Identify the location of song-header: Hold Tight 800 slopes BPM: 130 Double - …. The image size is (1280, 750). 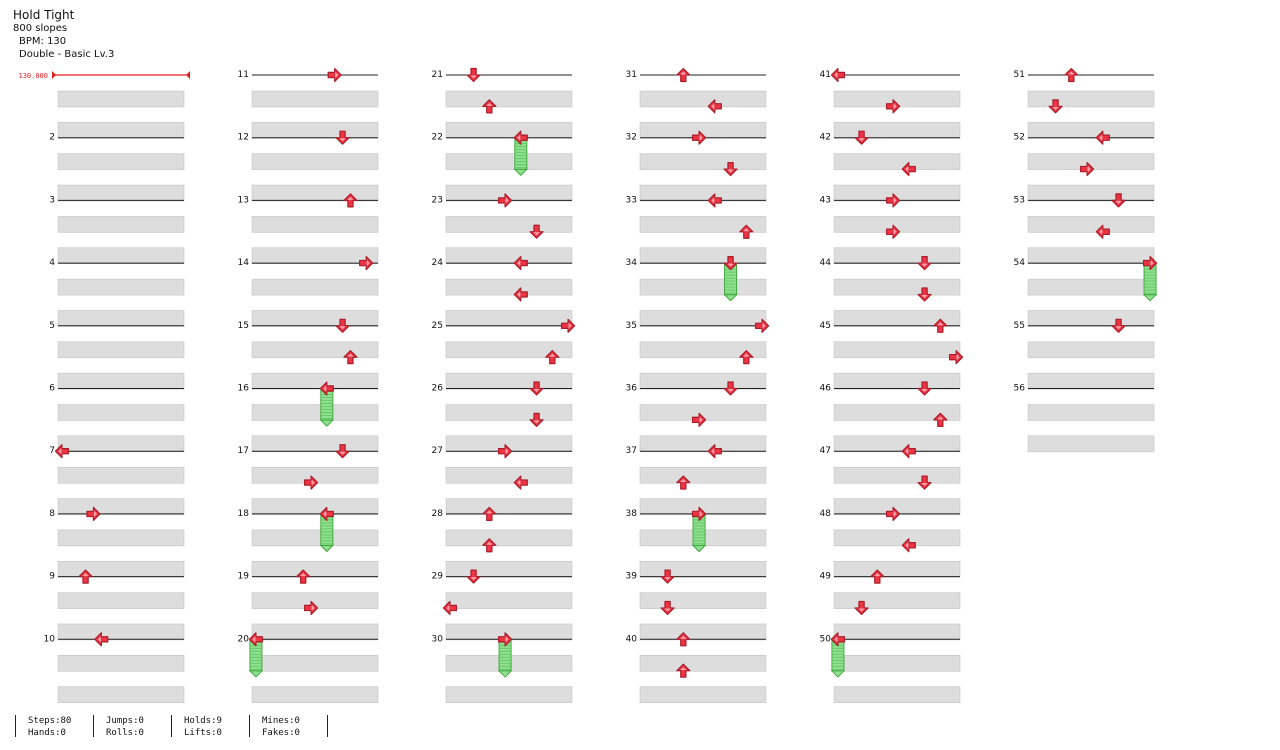
(63, 34).